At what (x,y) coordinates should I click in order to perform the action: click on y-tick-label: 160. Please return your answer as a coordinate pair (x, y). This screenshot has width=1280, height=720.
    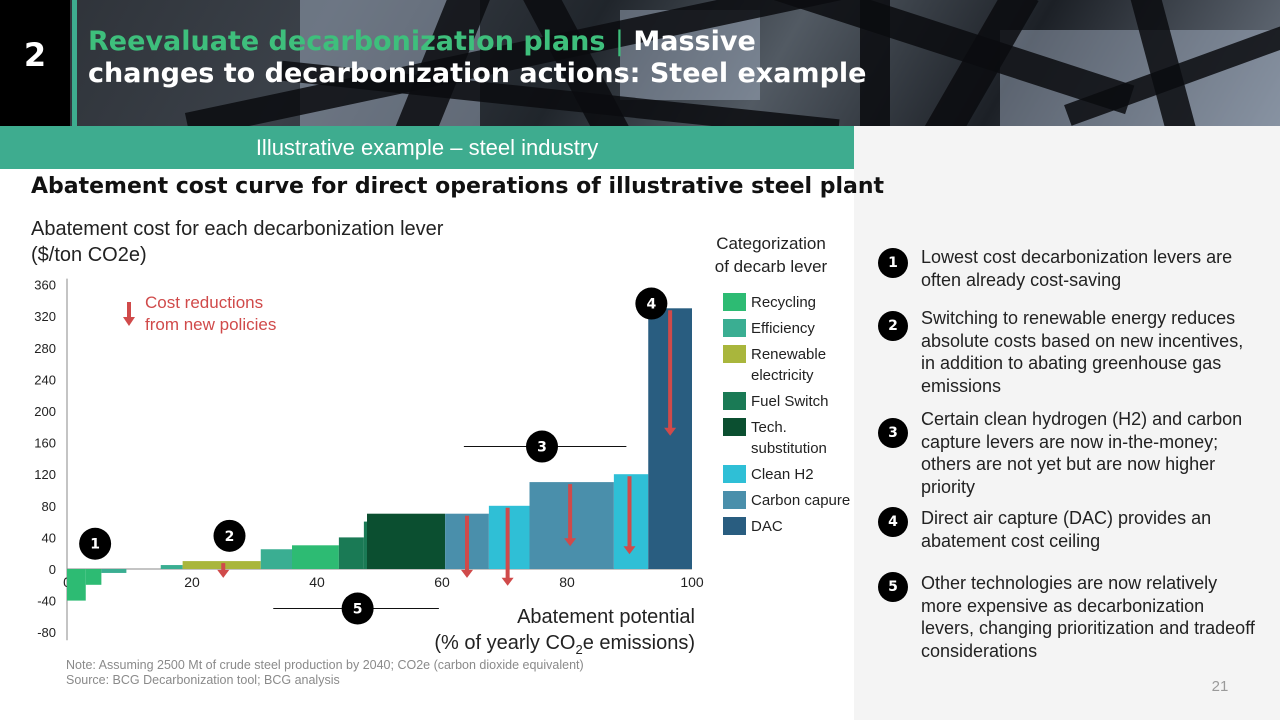
    Looking at the image, I should click on (45, 443).